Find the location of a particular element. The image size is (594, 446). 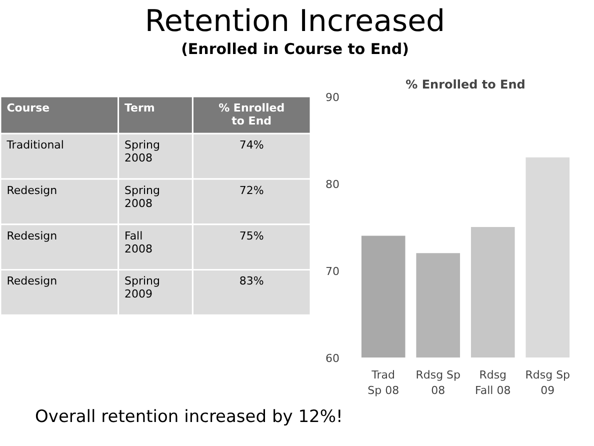

x-tick-label: Rdsg Fall 08 is located at coordinates (493, 383).